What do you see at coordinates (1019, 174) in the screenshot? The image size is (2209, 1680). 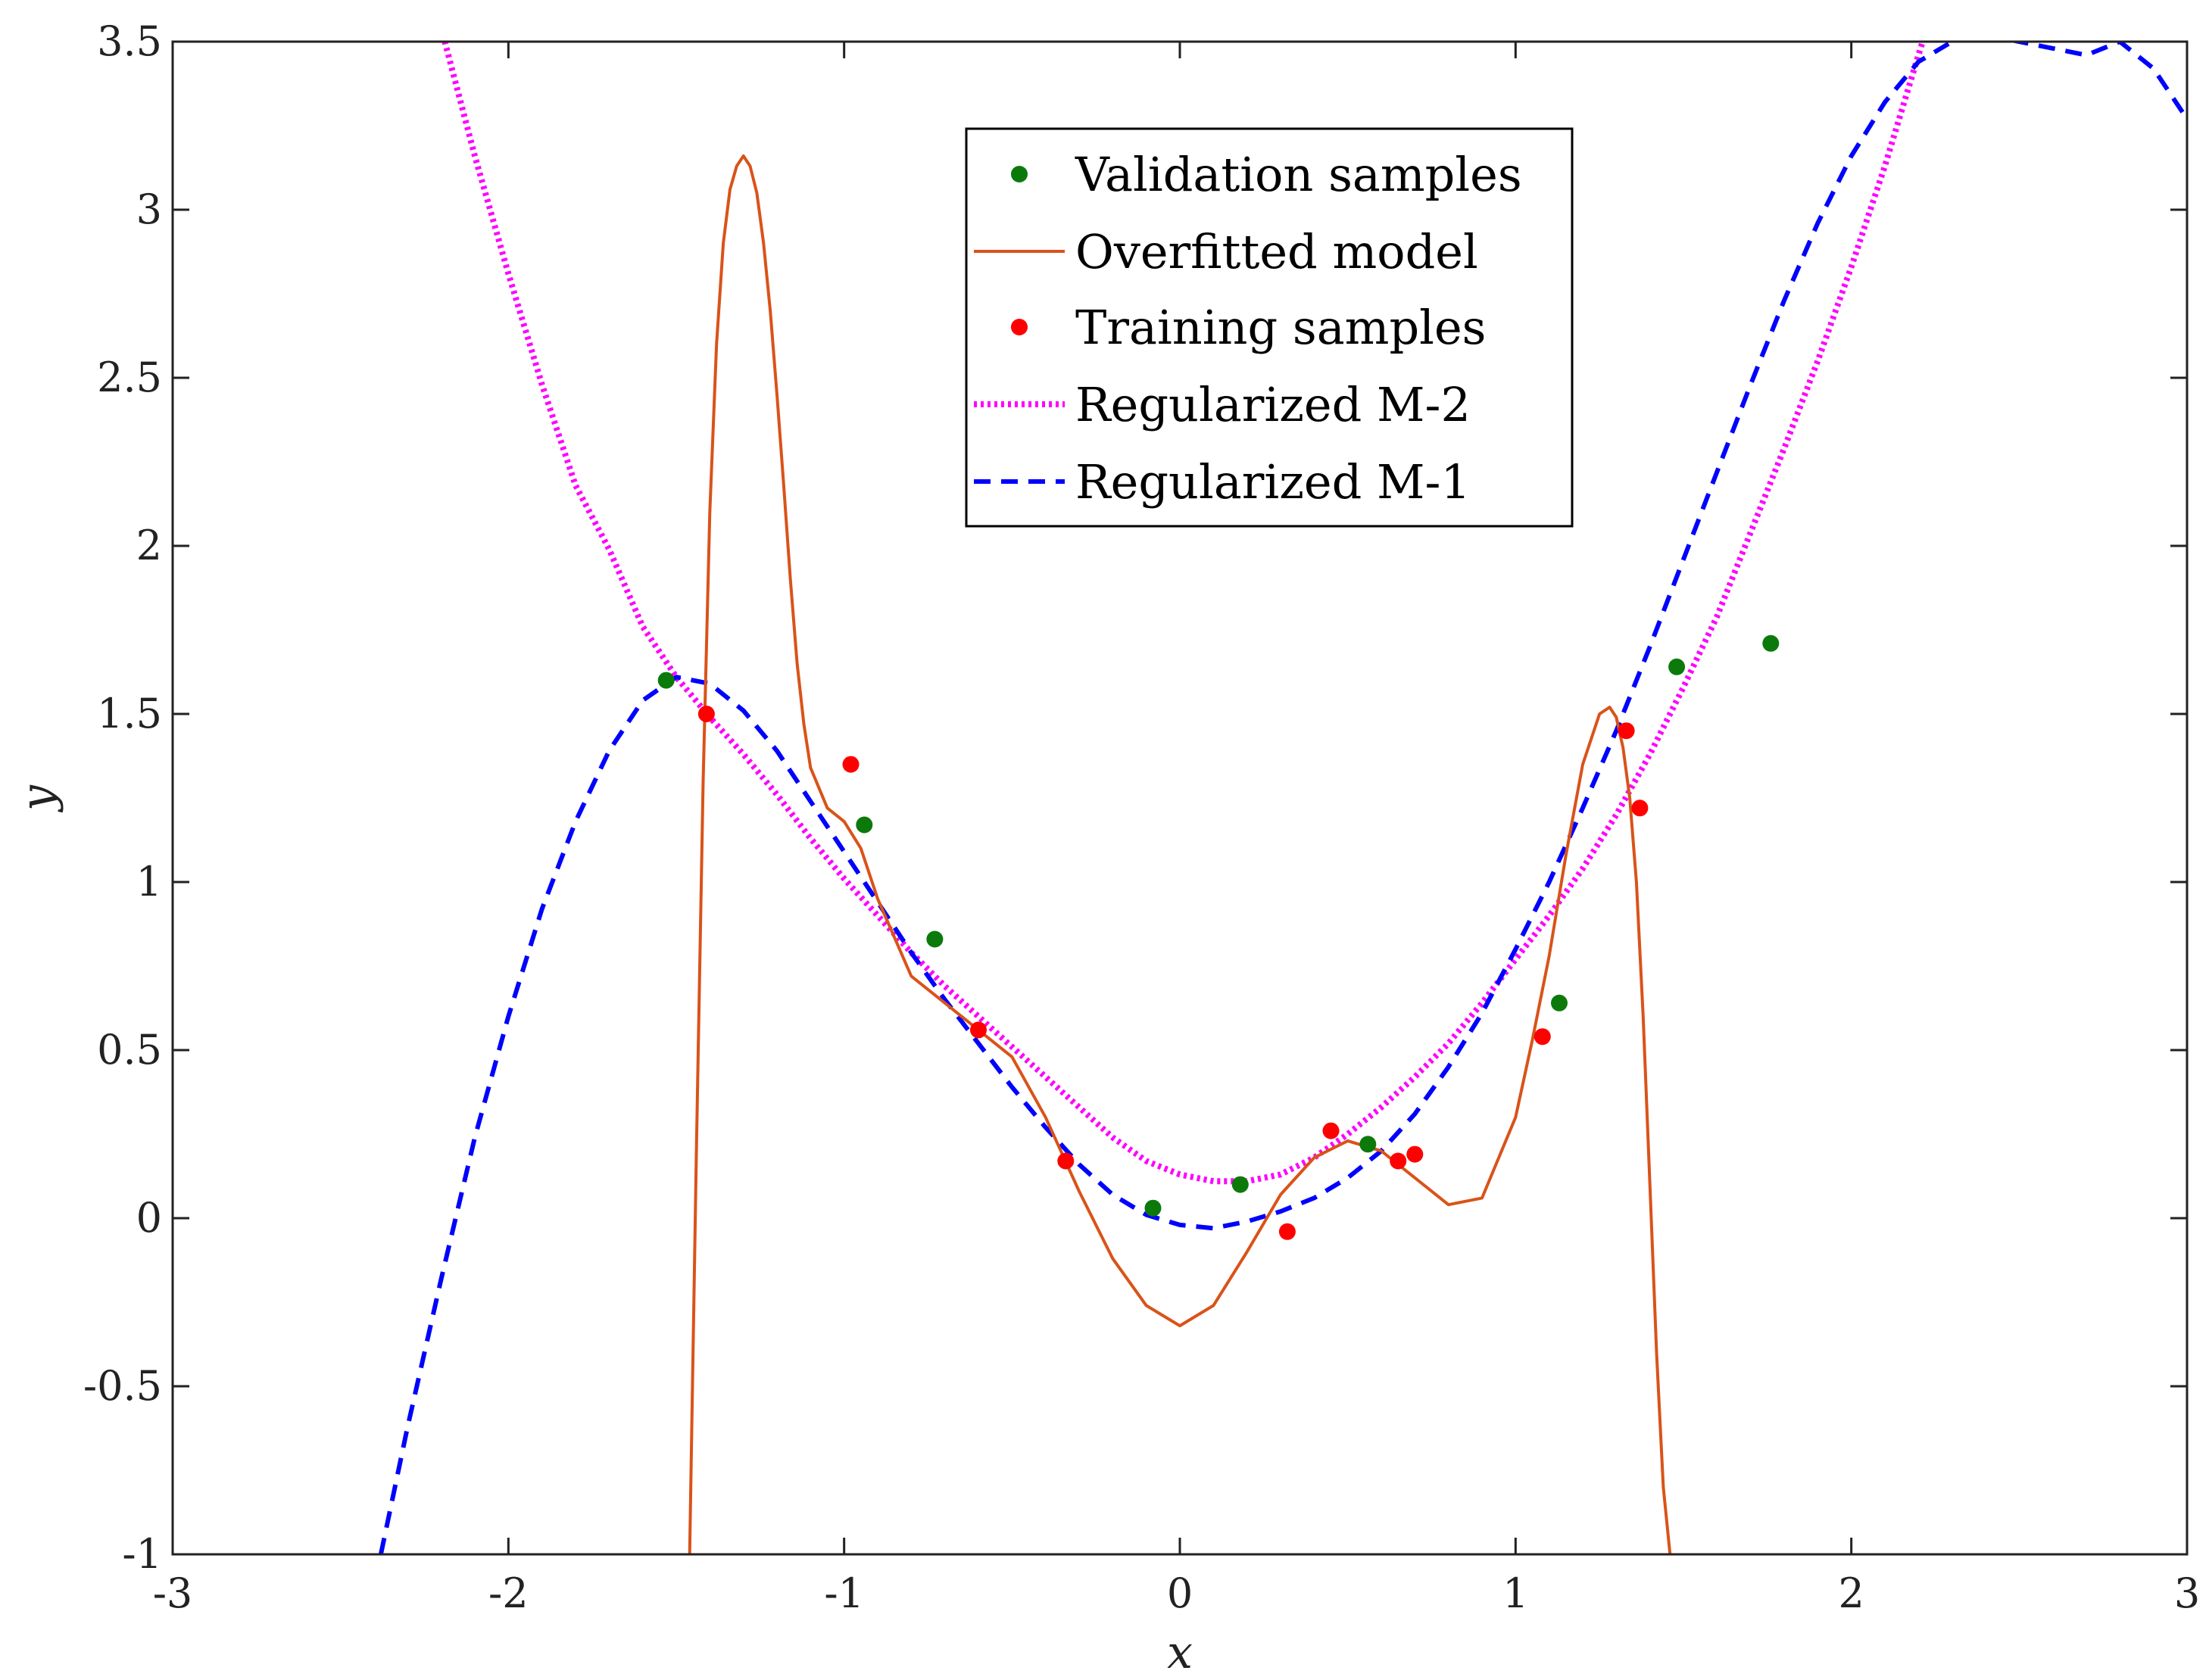 I see `legend-marker-validation` at bounding box center [1019, 174].